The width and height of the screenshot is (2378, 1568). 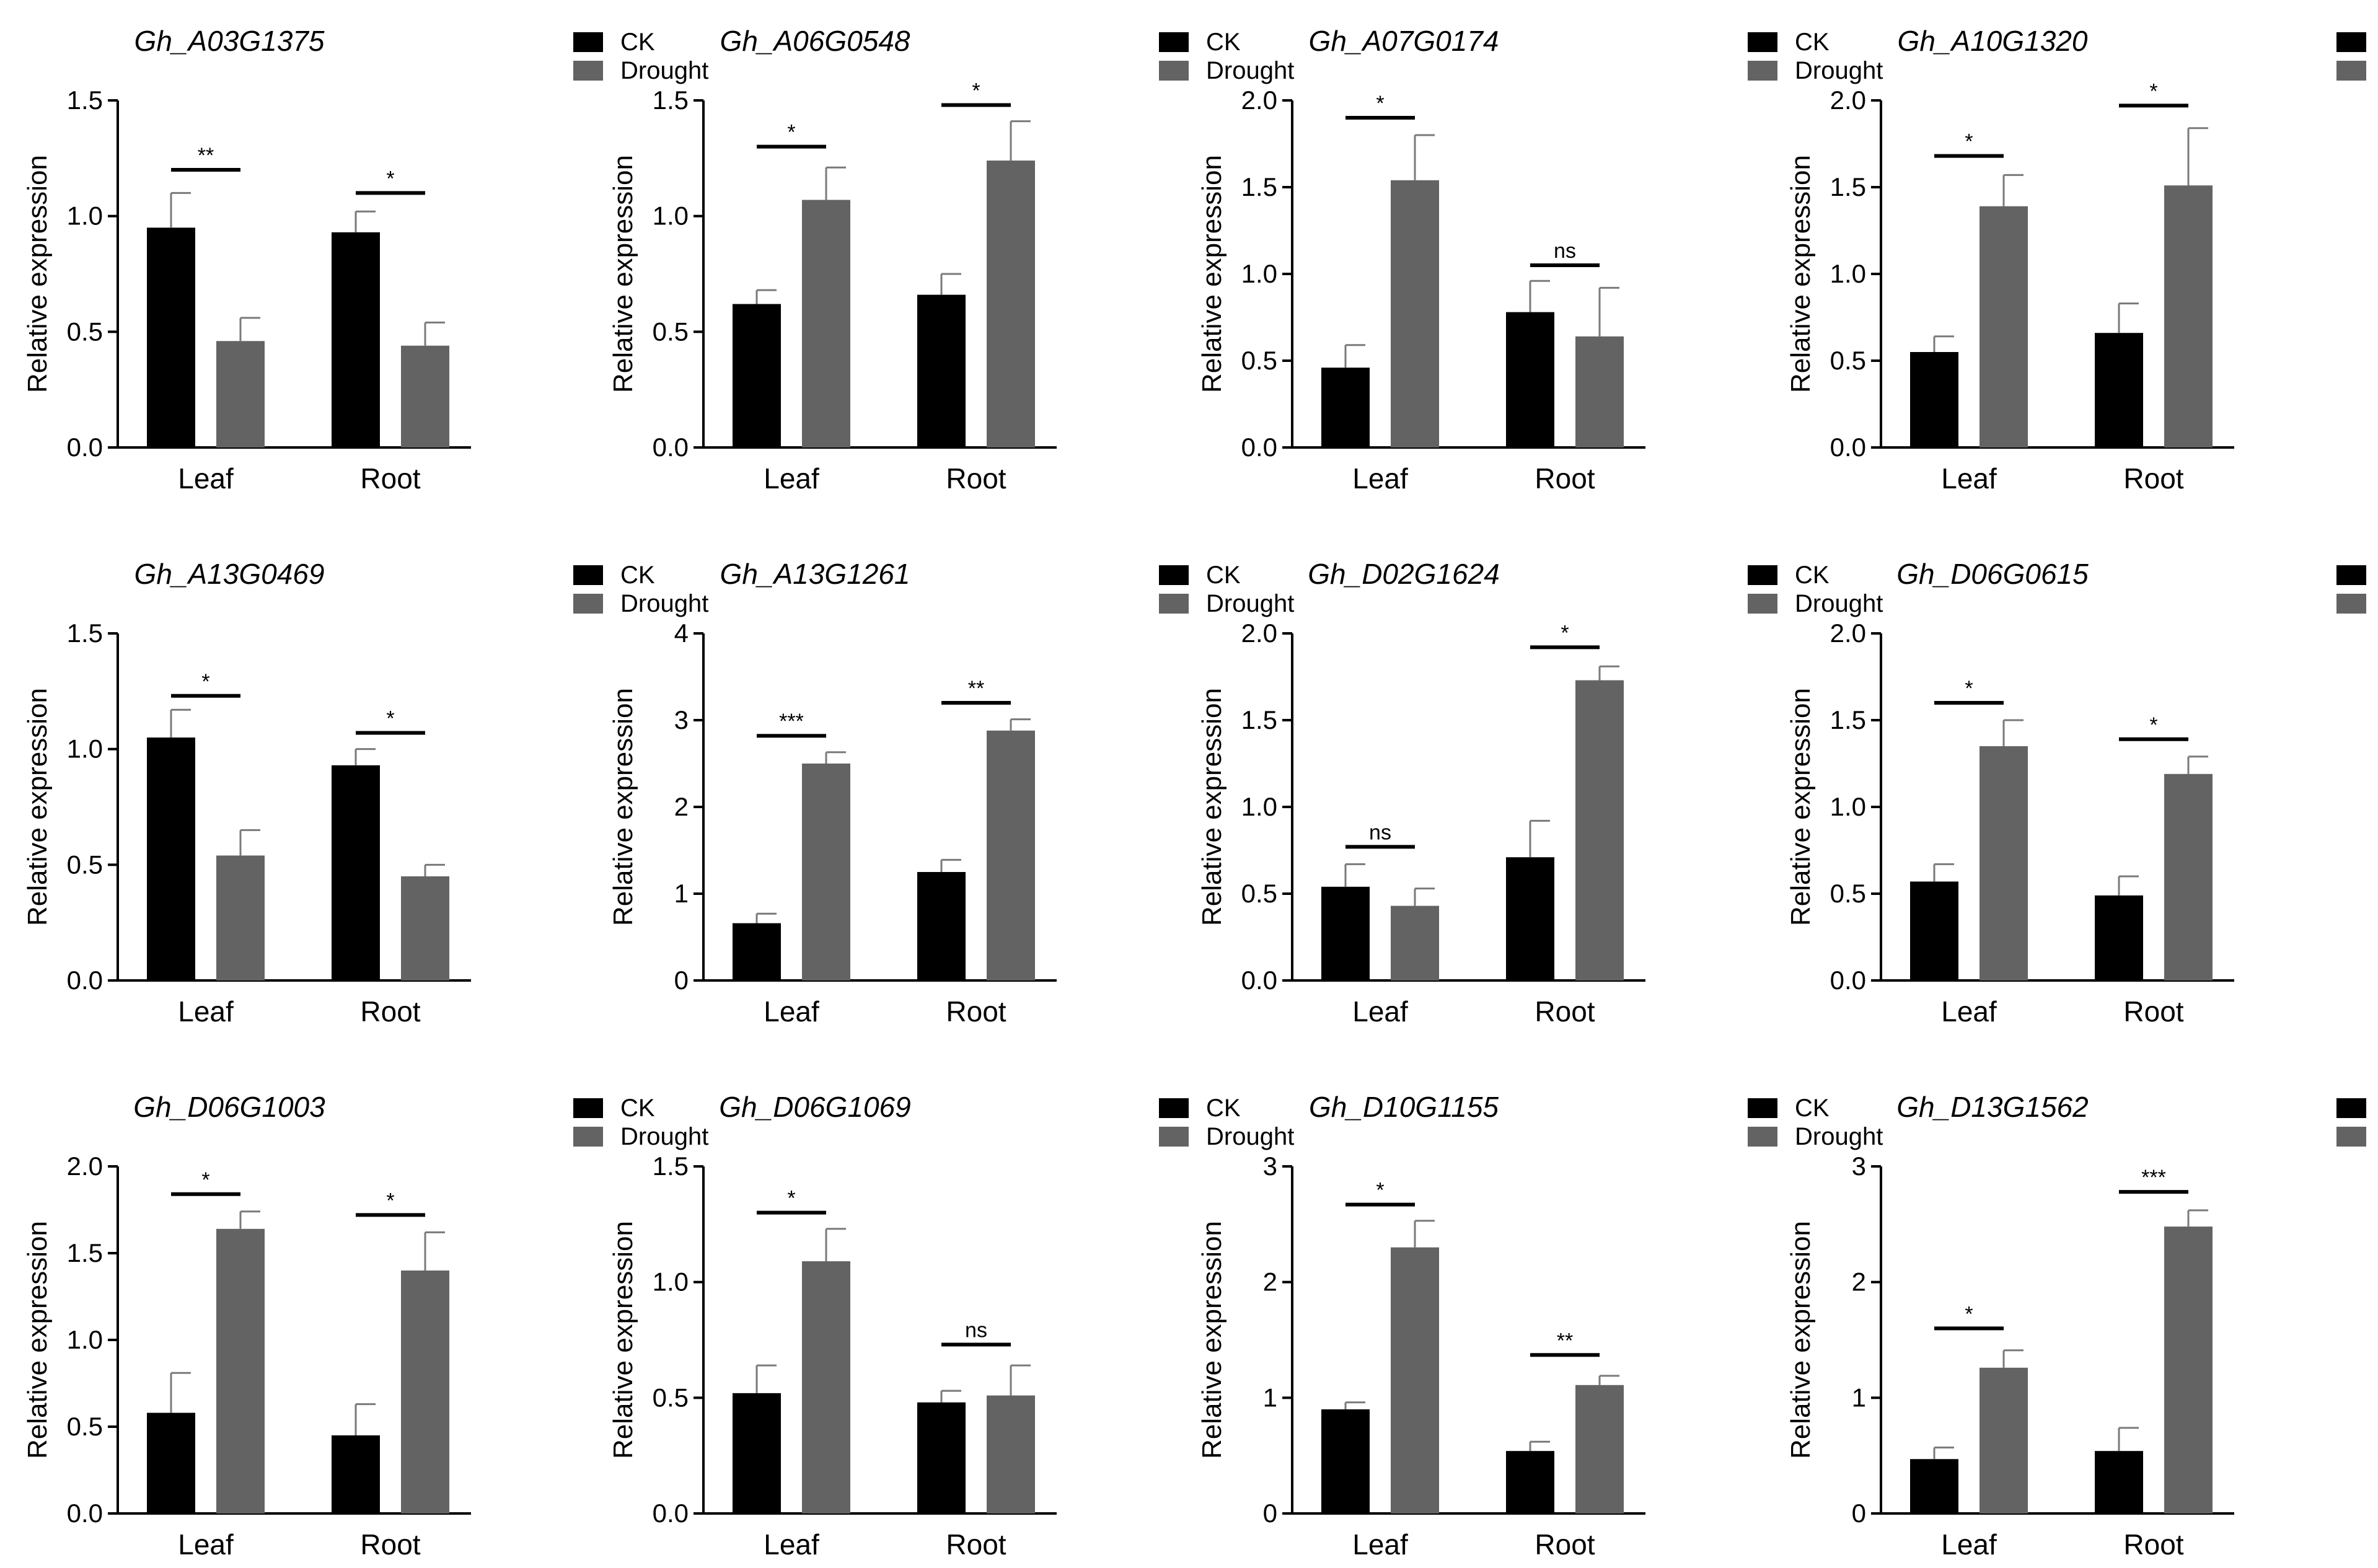 I want to click on panel-title: Gh_D06G1069, so click(x=814, y=1107).